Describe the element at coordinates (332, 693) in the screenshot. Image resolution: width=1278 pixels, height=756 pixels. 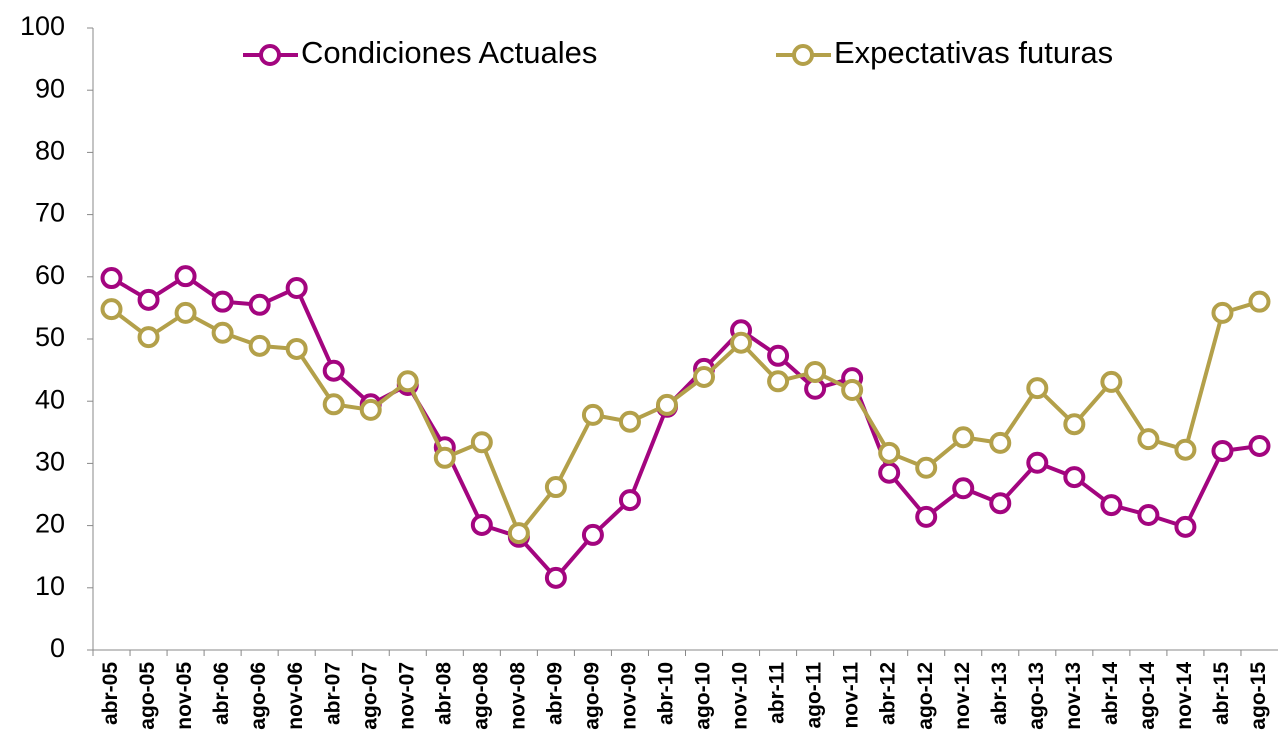
I see `x-tick-label: abr-07` at that location.